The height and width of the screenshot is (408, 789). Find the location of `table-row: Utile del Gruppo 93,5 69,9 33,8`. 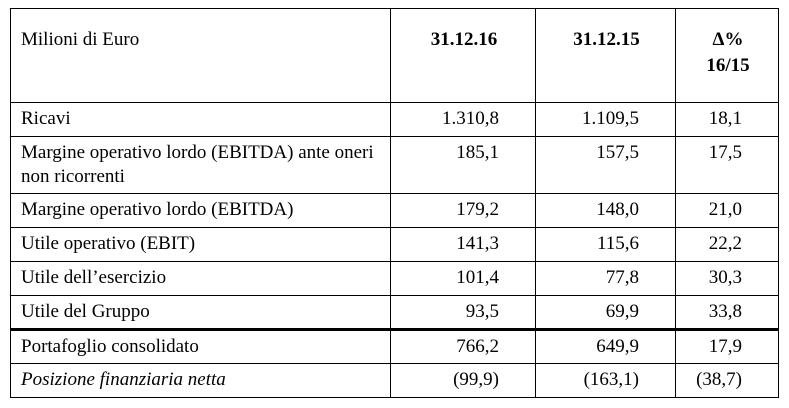

table-row: Utile del Gruppo 93,5 69,9 33,8 is located at coordinates (394, 312).